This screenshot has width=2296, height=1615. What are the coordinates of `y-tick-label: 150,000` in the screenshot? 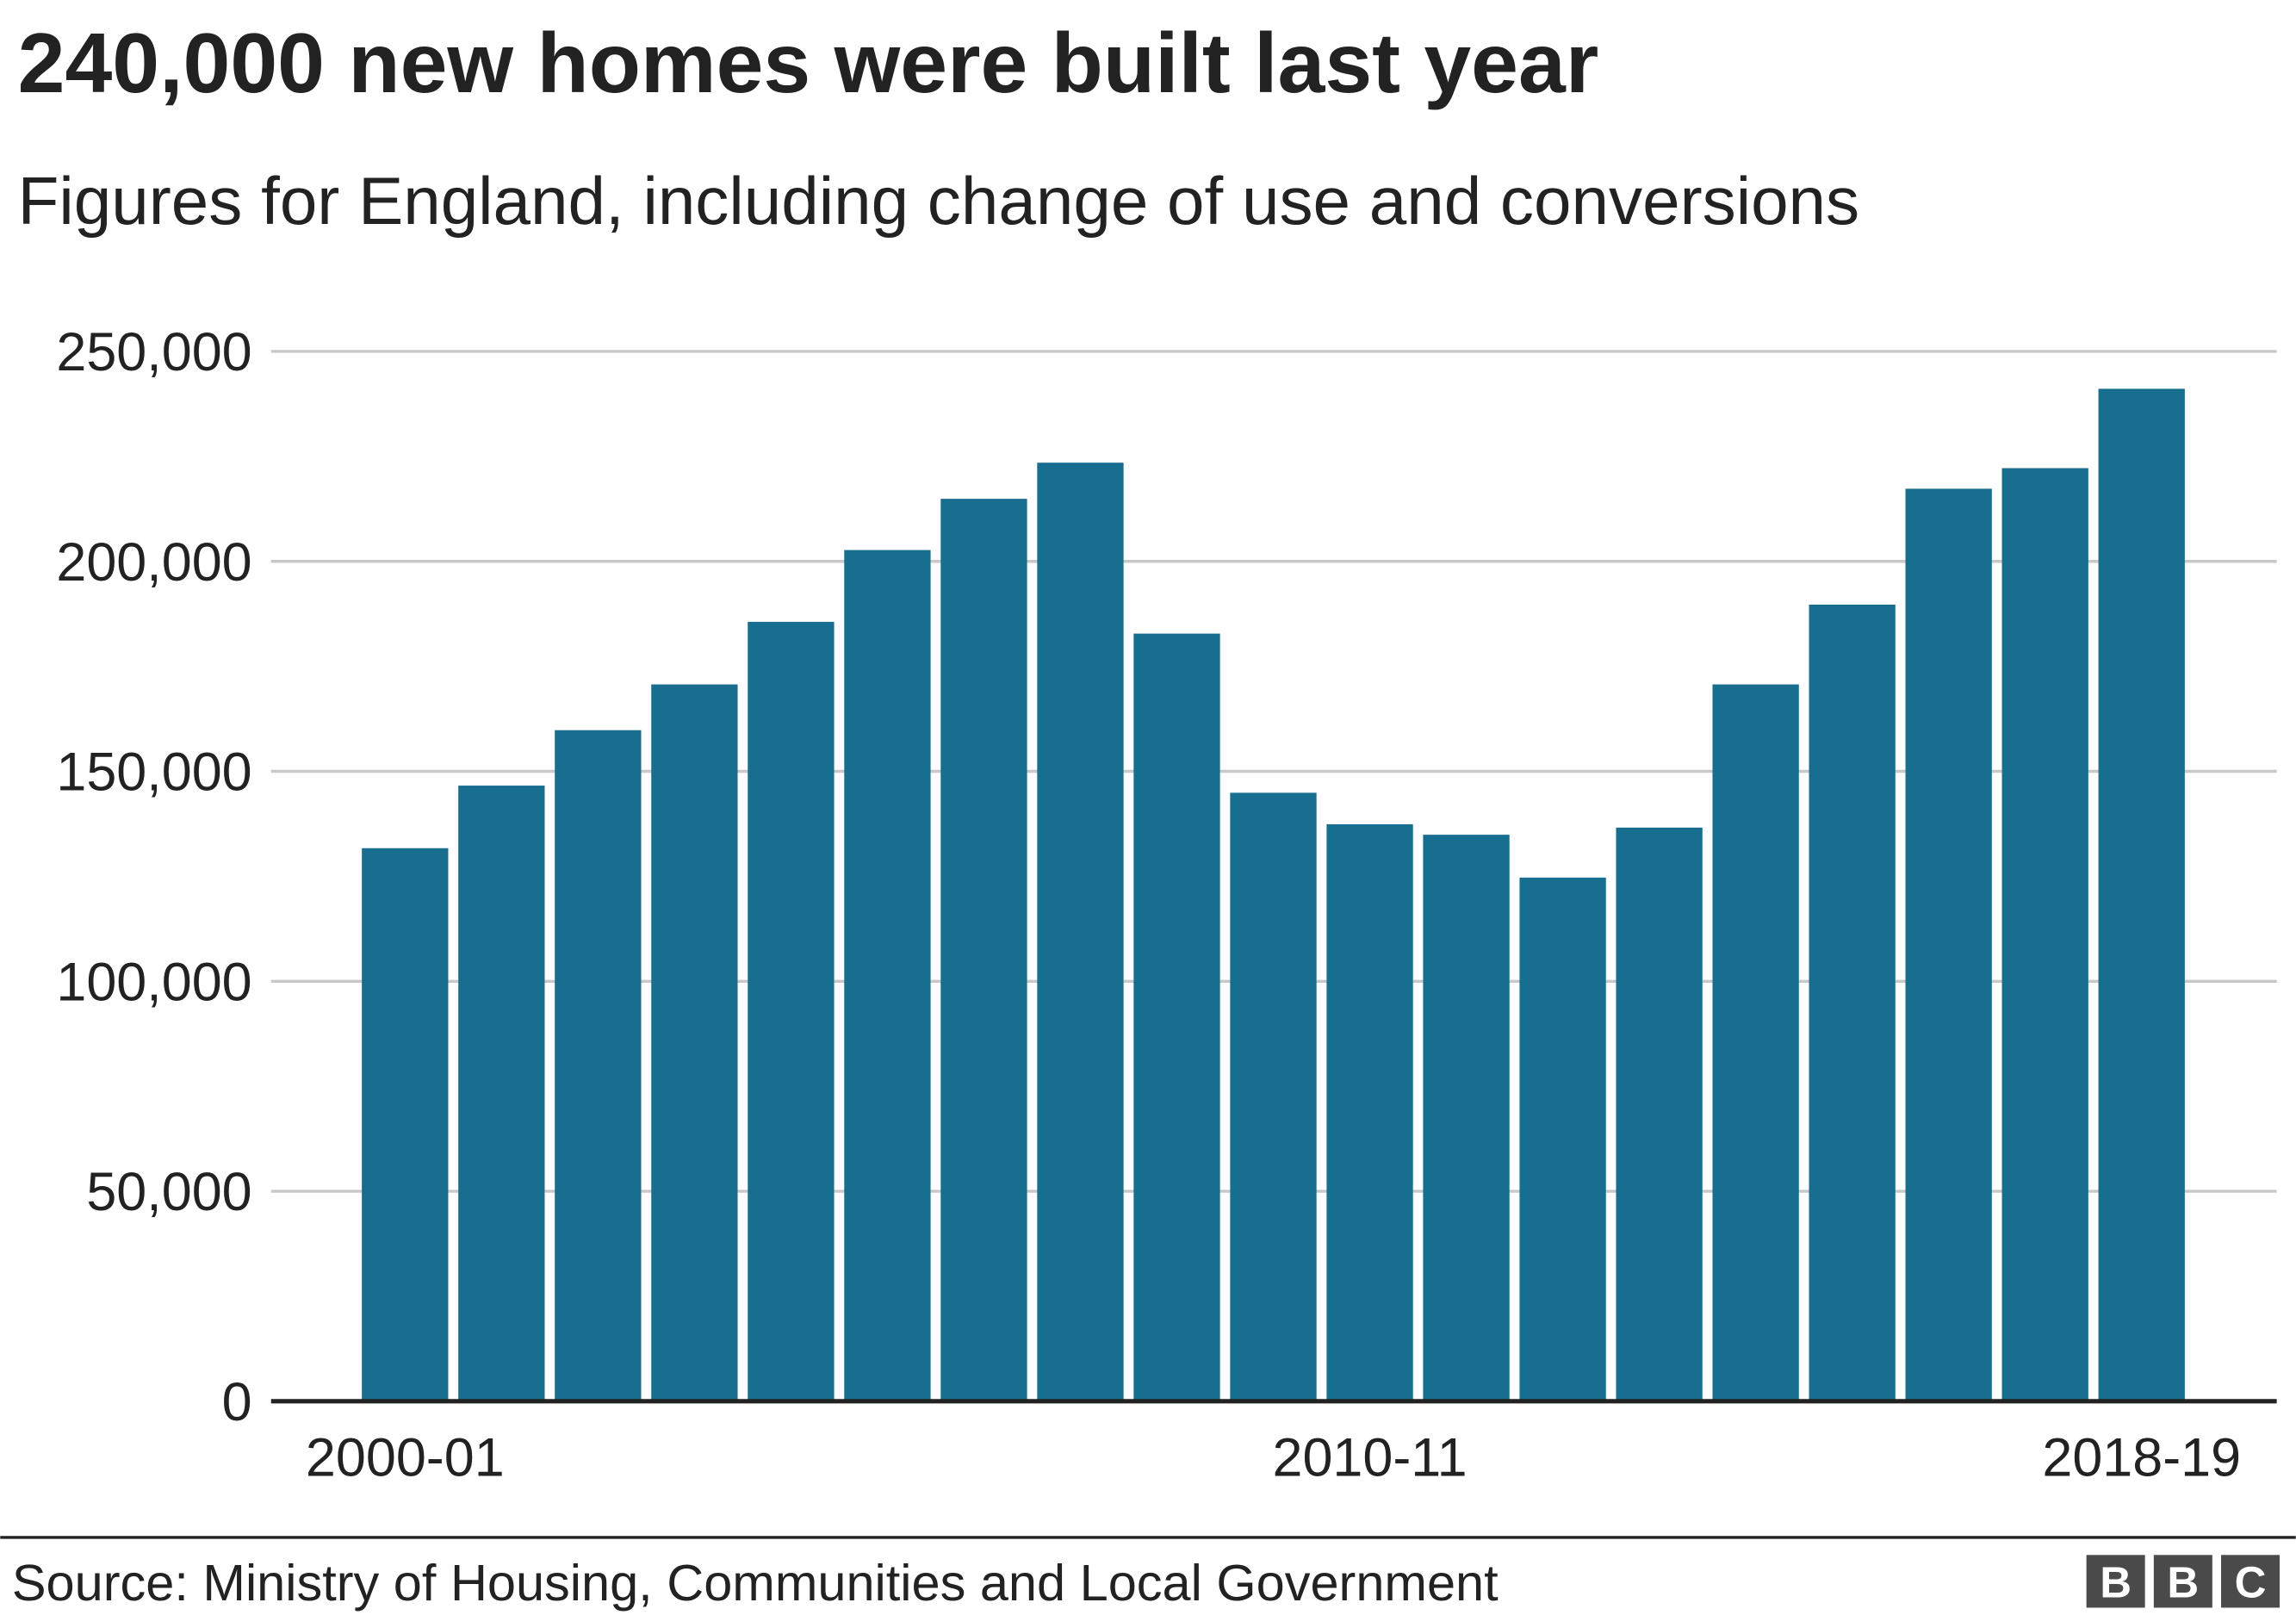 It's located at (153, 772).